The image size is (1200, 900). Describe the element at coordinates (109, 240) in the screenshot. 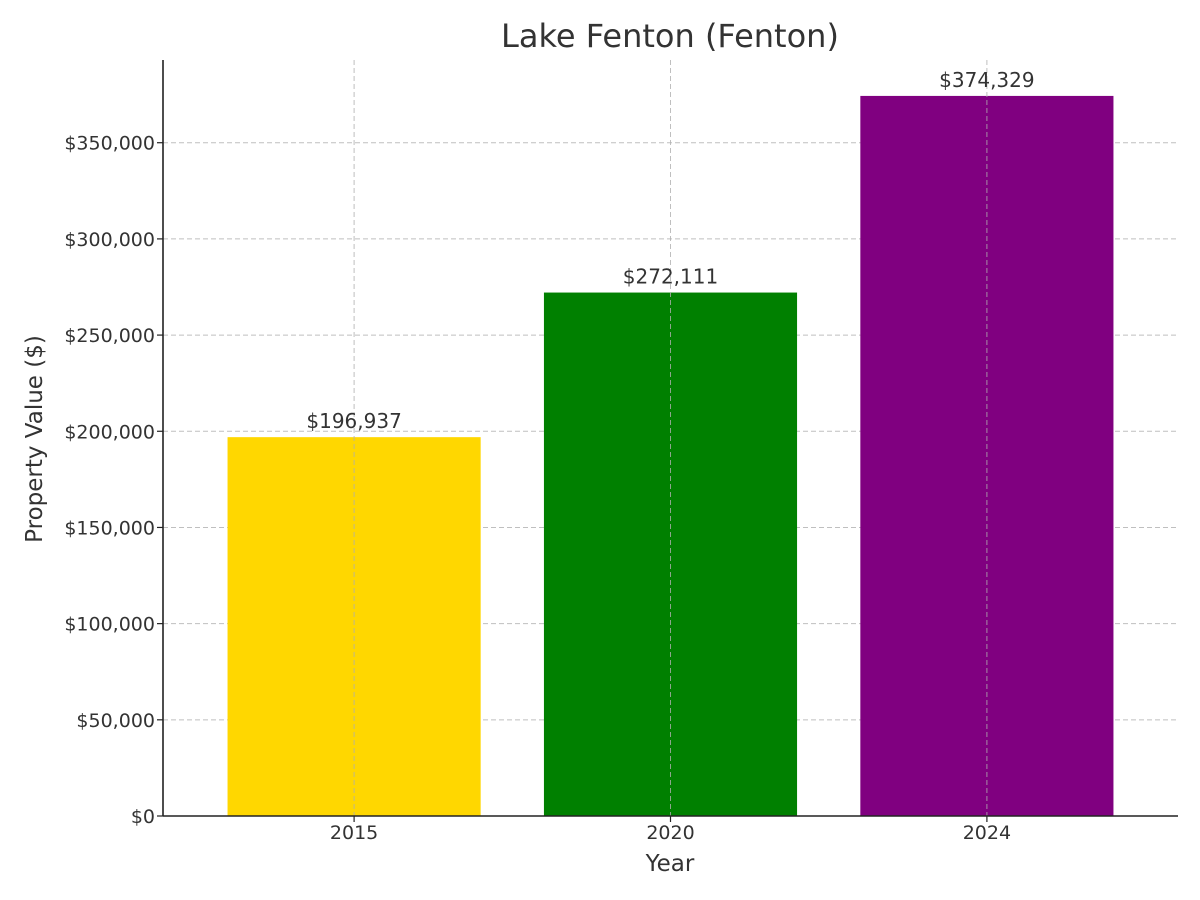

I see `y-tick-label: $300,000` at that location.